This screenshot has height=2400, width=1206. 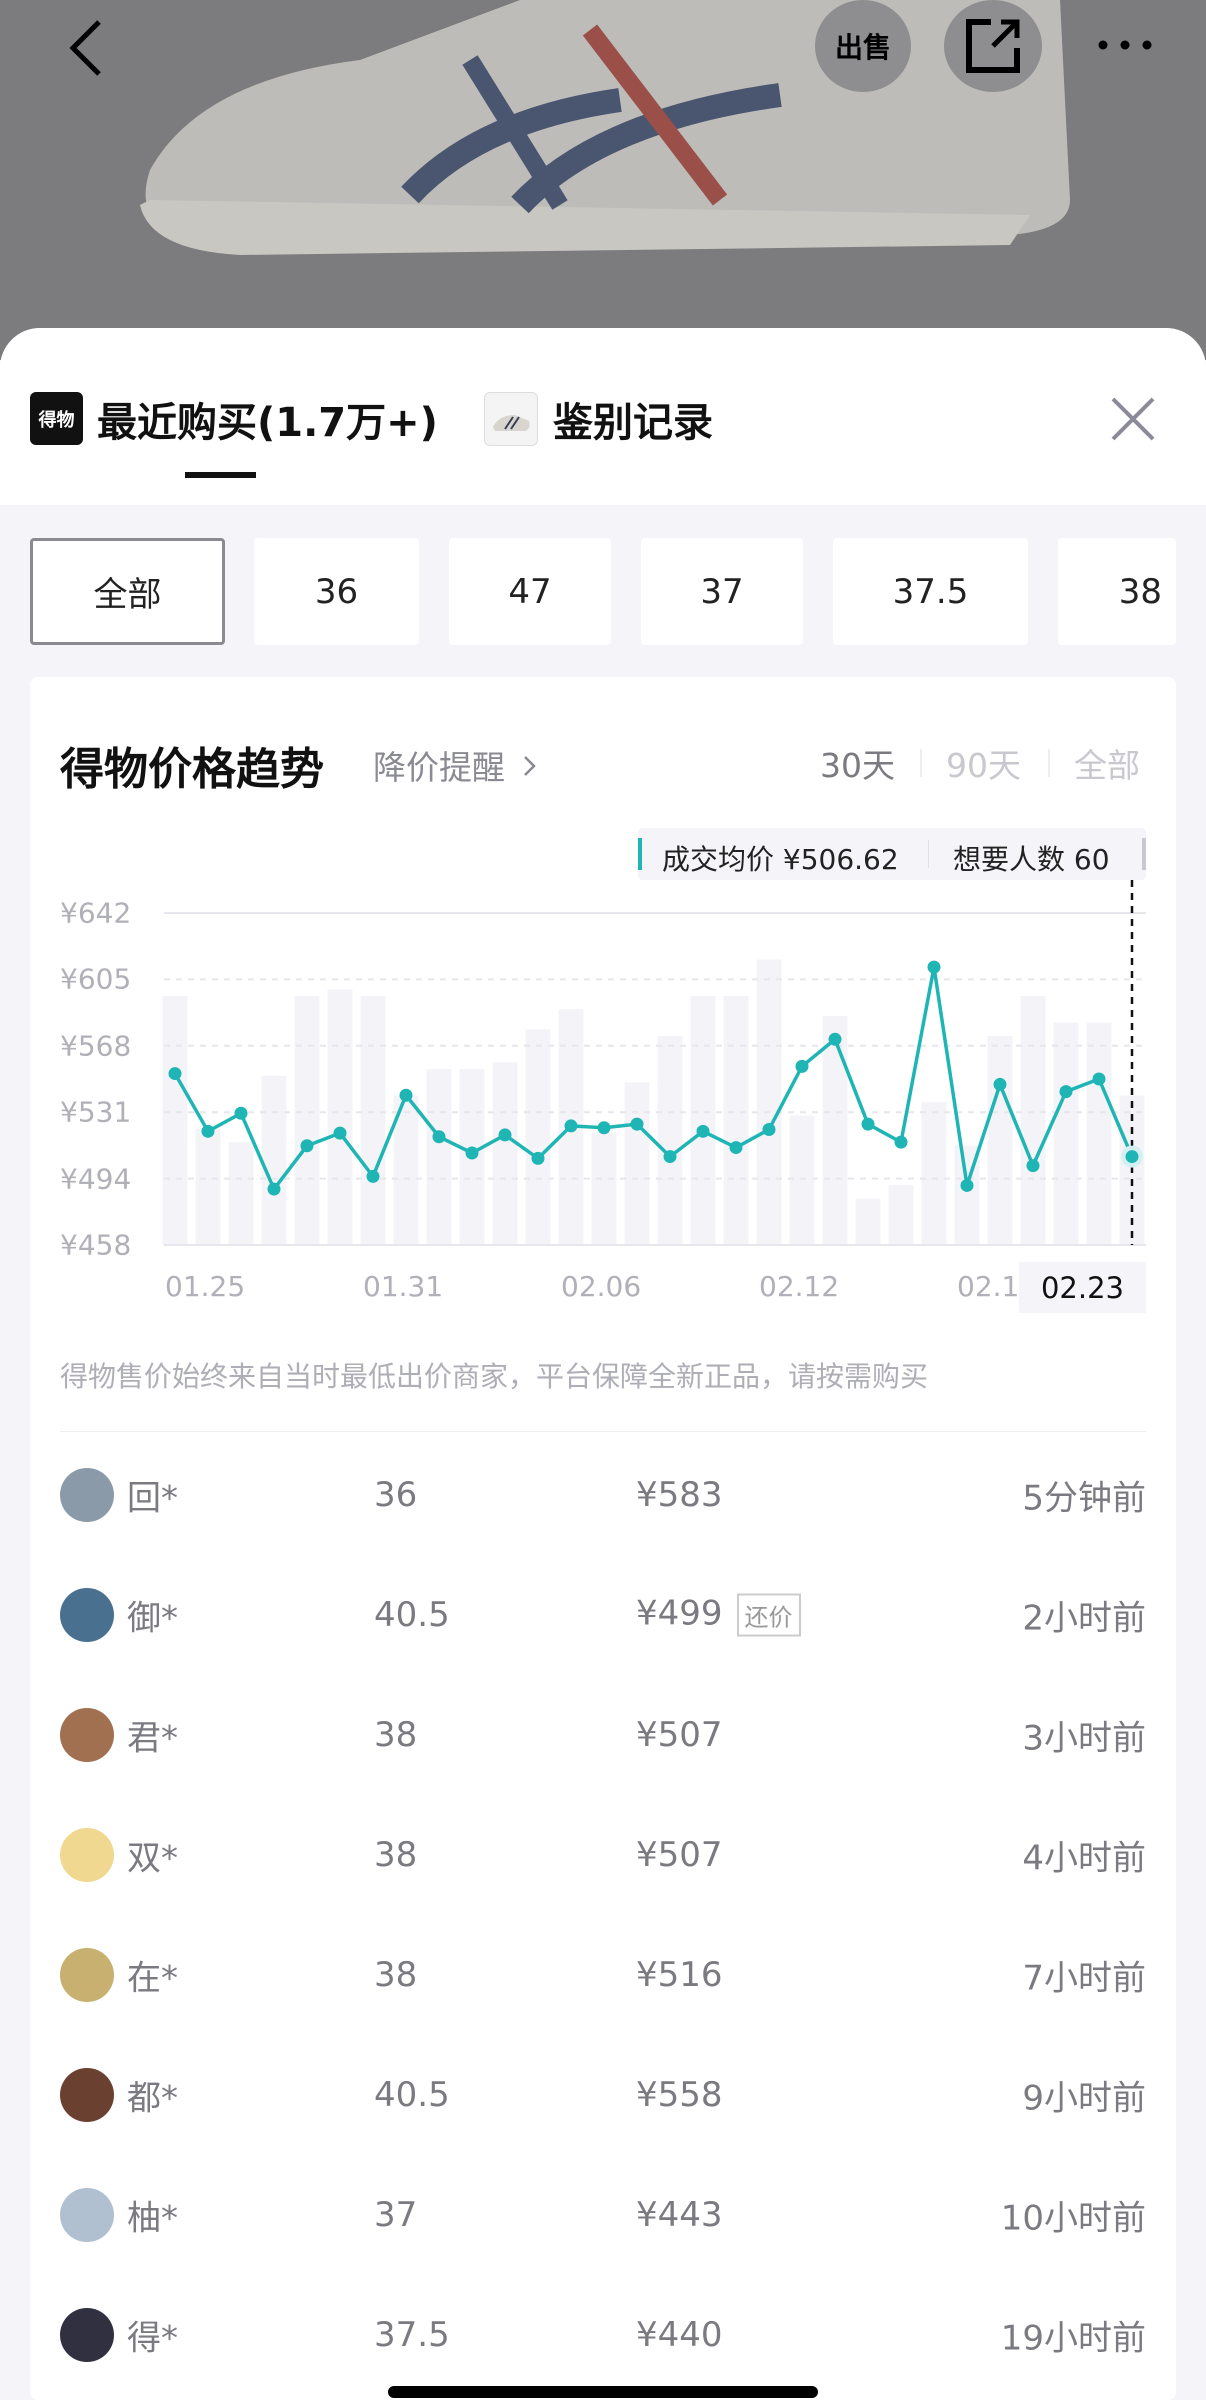 What do you see at coordinates (1082, 1287) in the screenshot?
I see `selected-date: 02.23` at bounding box center [1082, 1287].